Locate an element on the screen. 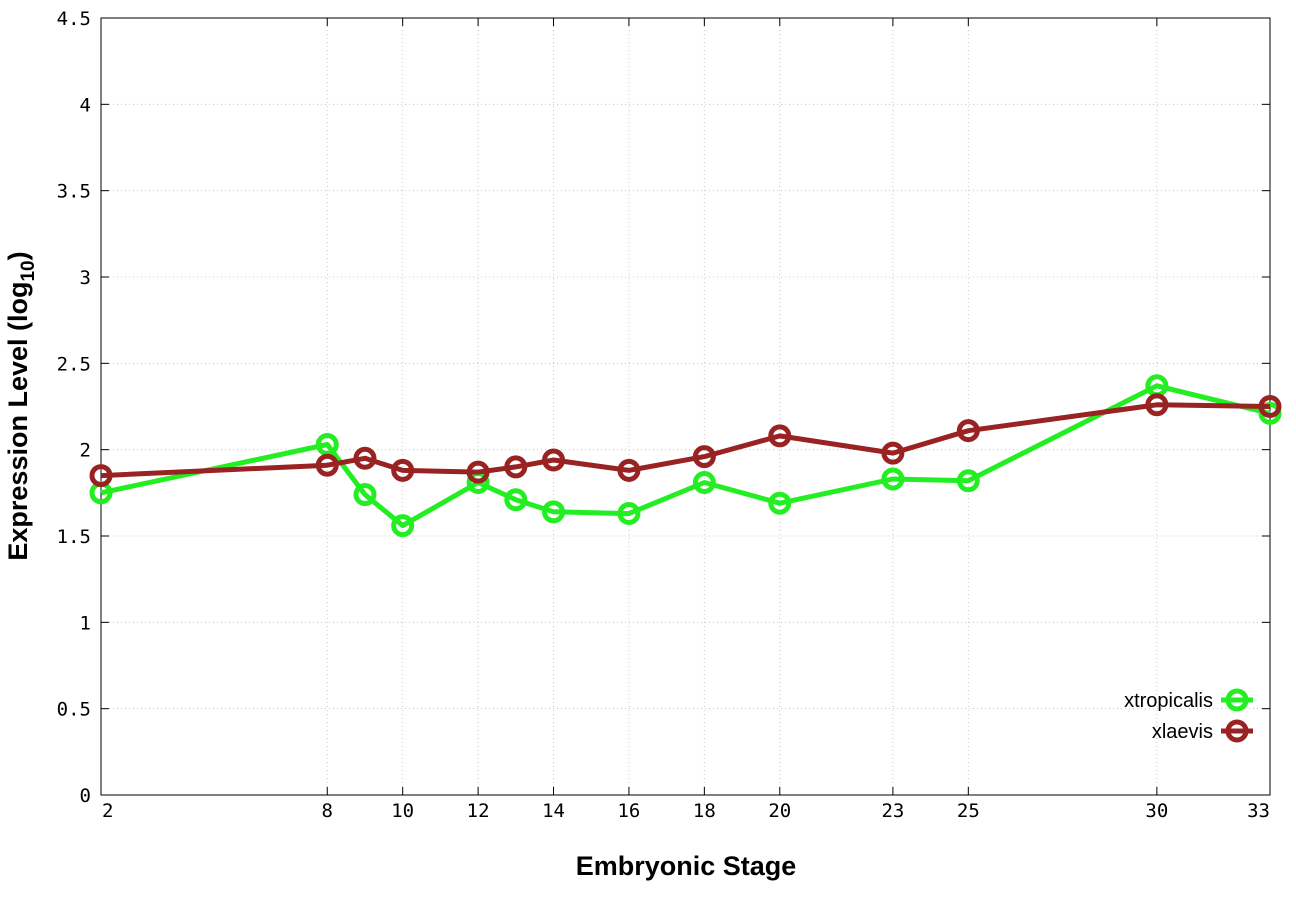  y-axis-title-main: Expression Level (log is located at coordinates (18, 421).